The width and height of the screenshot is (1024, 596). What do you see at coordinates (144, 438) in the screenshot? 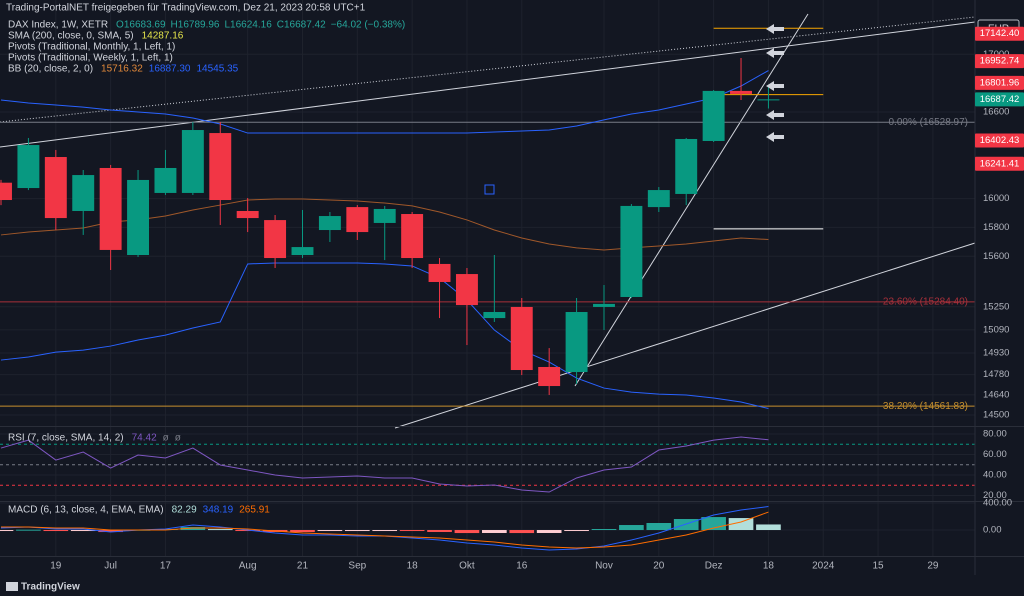
I see `pane-value: 74.42` at bounding box center [144, 438].